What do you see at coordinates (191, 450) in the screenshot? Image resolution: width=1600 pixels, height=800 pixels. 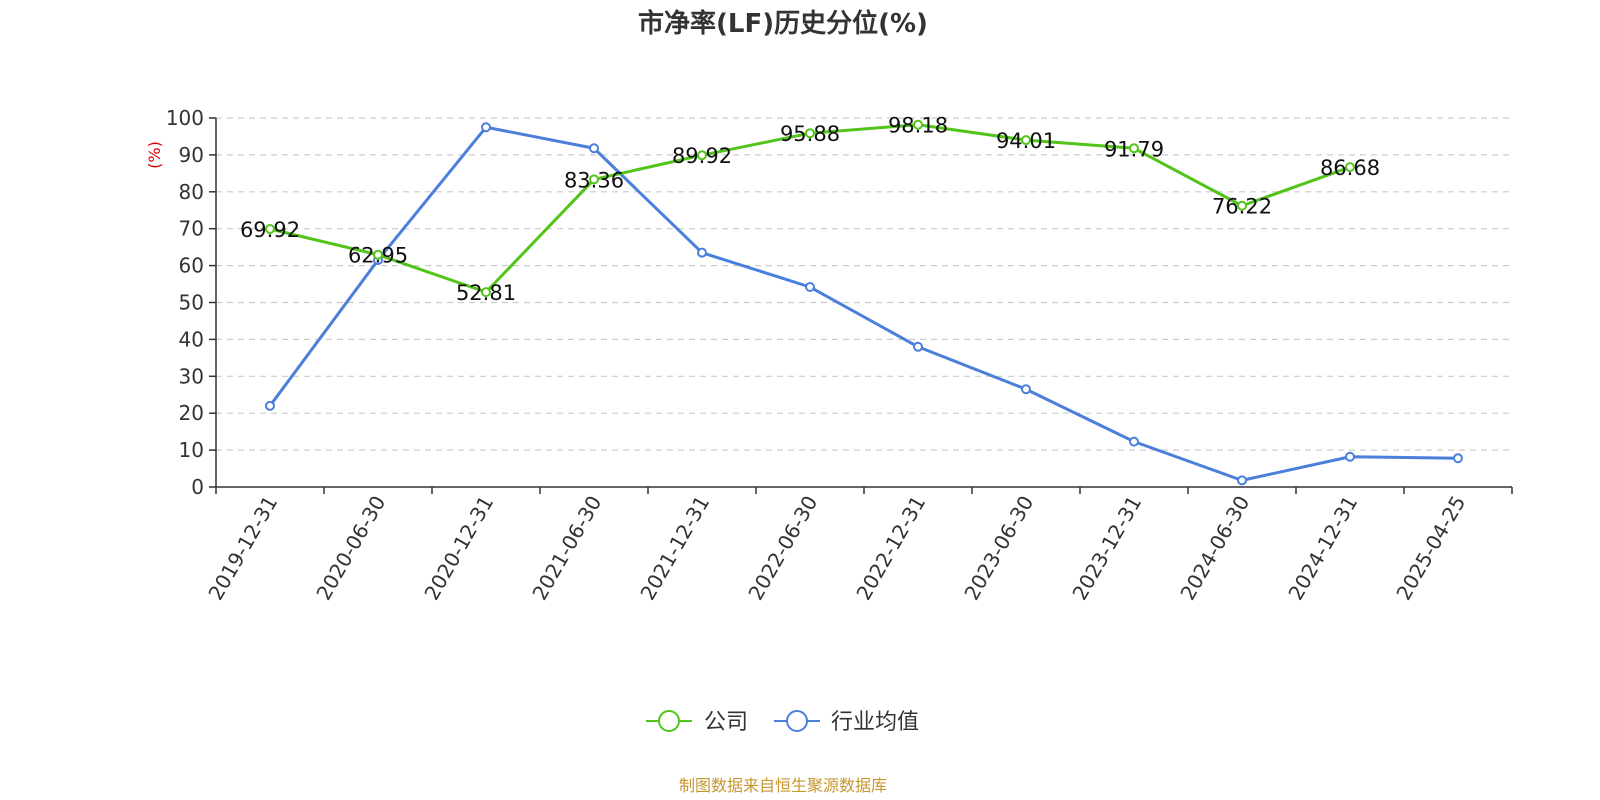 I see `y-tick-label: 10` at bounding box center [191, 450].